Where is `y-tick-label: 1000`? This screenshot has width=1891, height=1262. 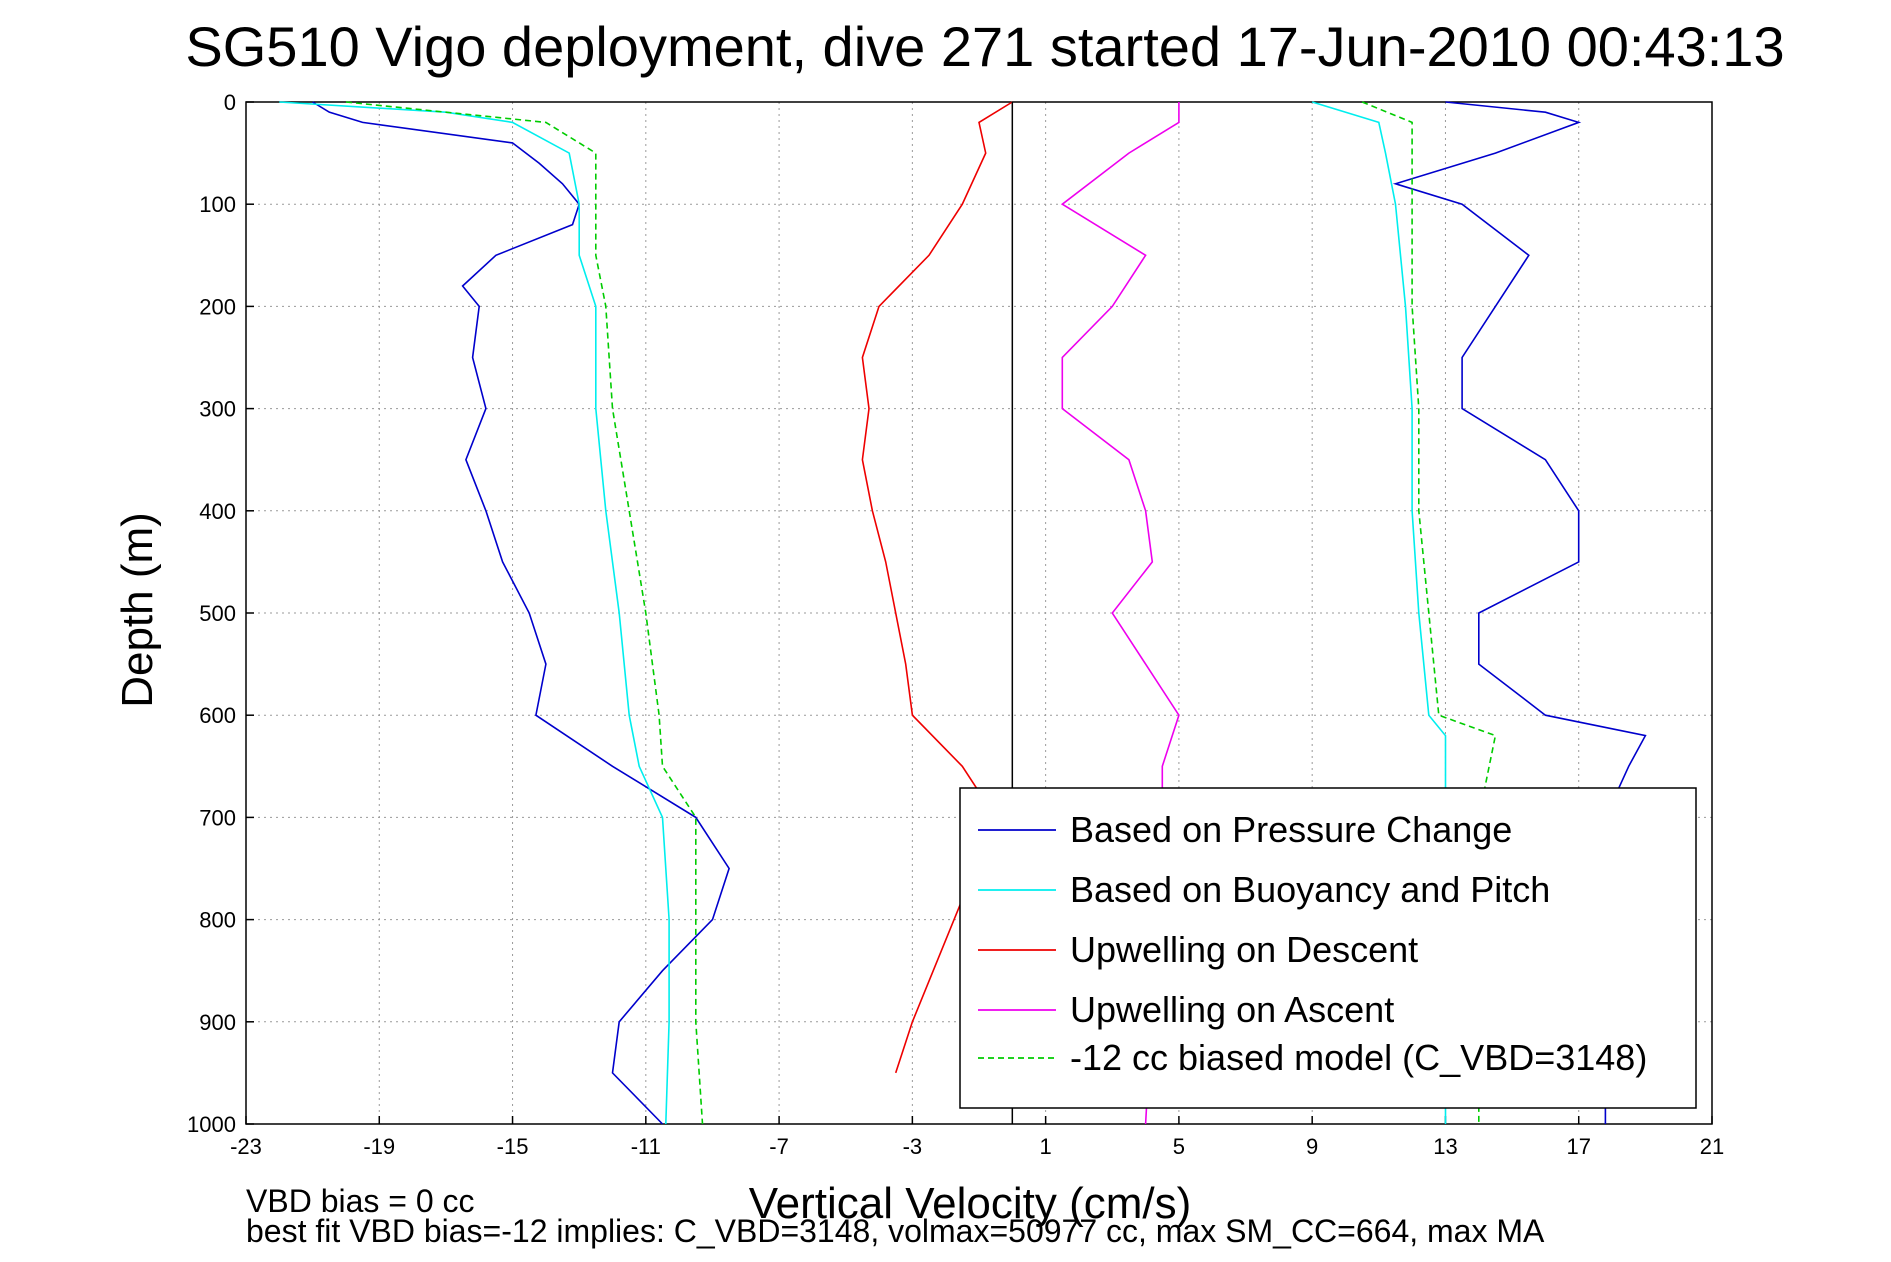 y-tick-label: 1000 is located at coordinates (211, 1124).